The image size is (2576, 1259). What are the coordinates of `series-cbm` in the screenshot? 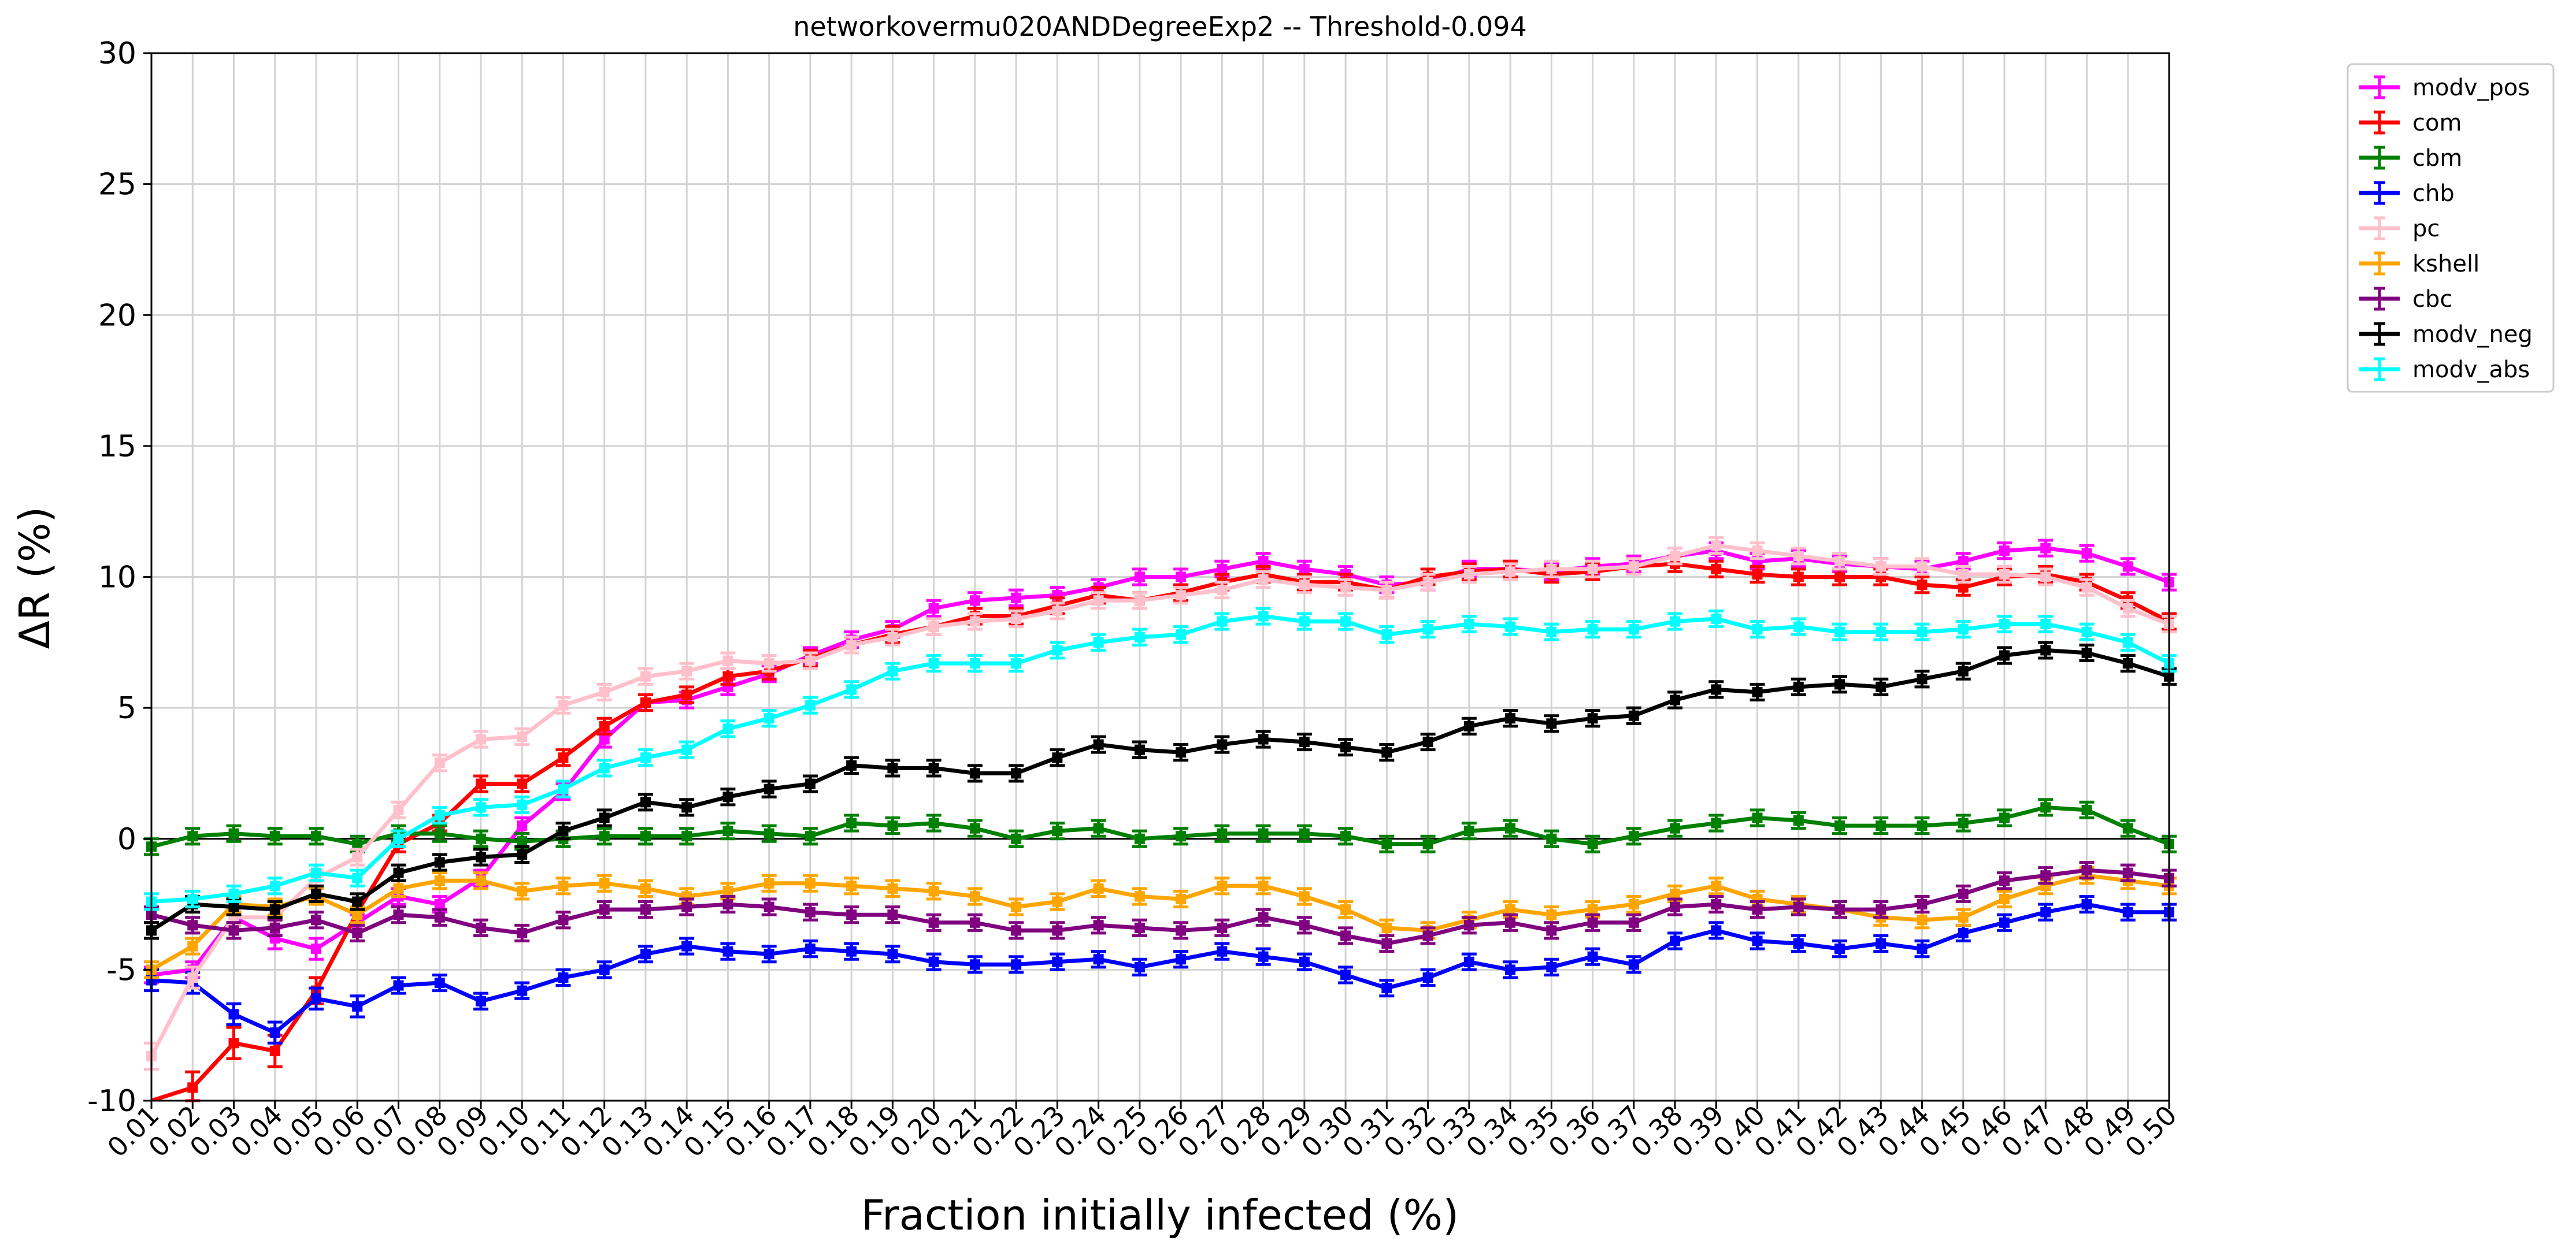 It's located at (1160, 827).